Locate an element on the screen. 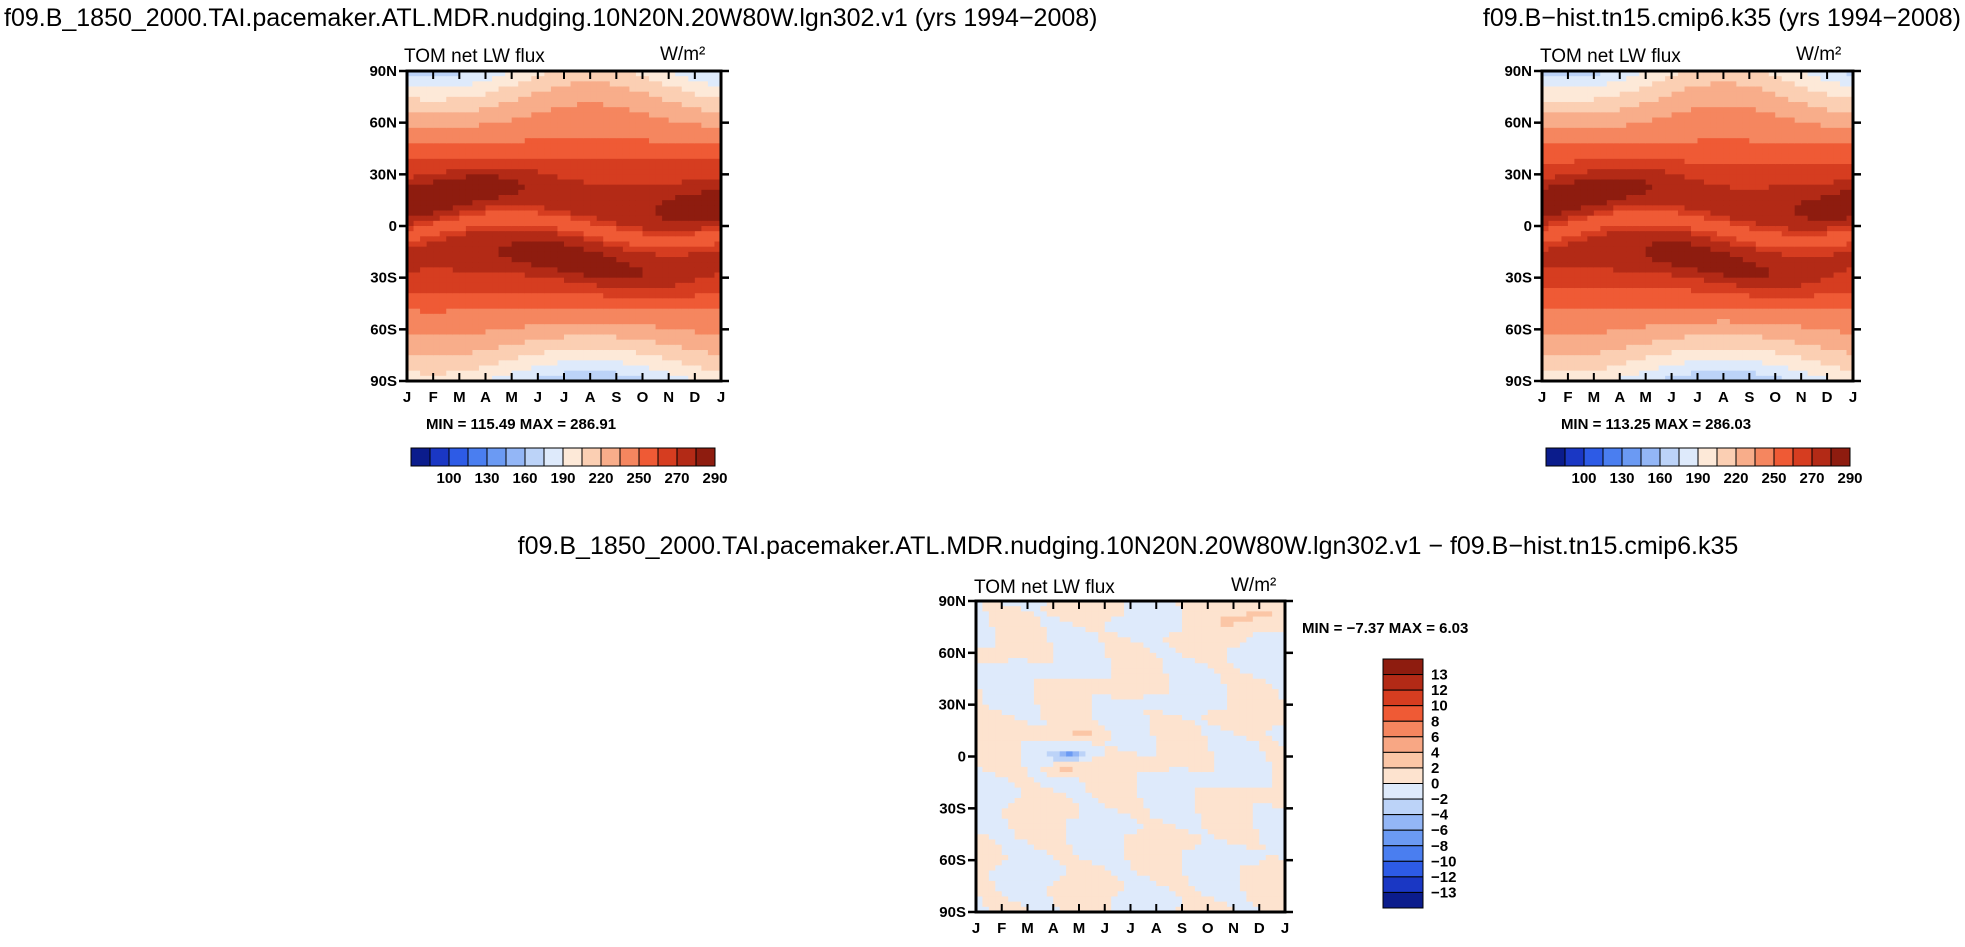 This screenshot has height=947, width=1965. y-tick-label: 60S is located at coordinates (383, 329).